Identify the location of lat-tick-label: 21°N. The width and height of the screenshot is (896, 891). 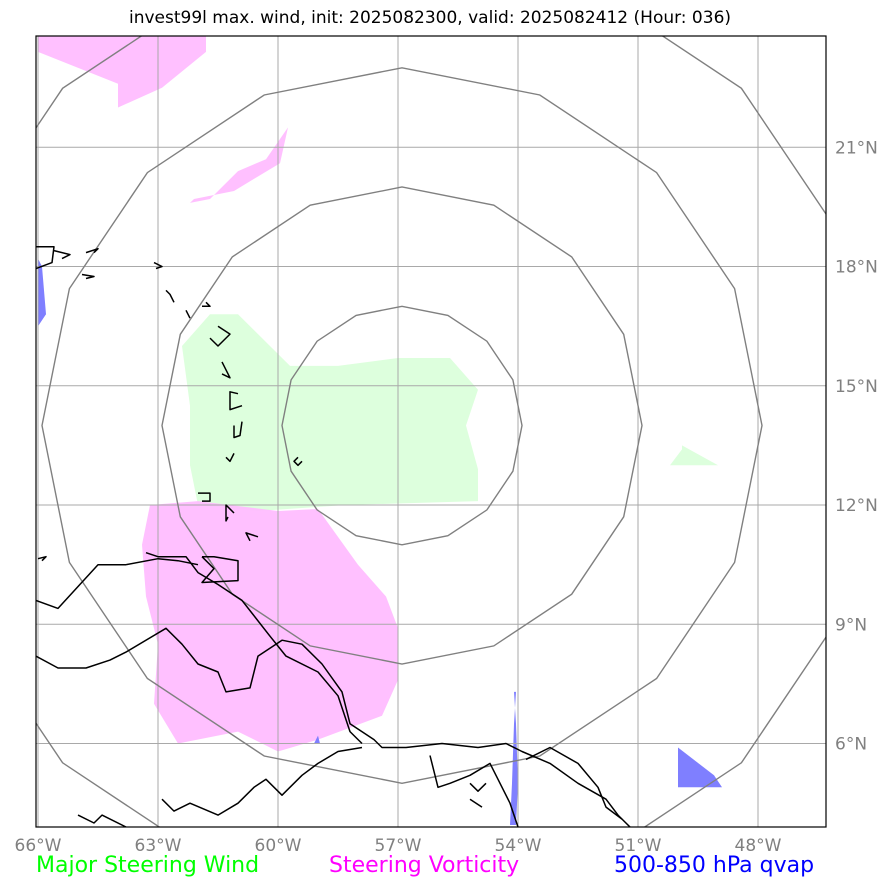
(856, 148).